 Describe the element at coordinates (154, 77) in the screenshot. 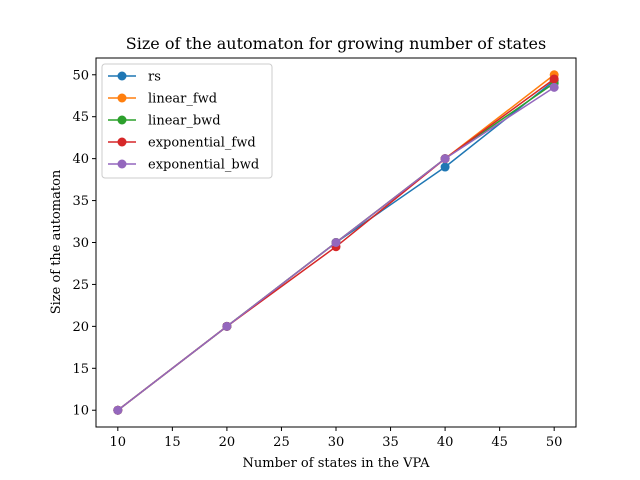

I see `legend-label: rs` at that location.